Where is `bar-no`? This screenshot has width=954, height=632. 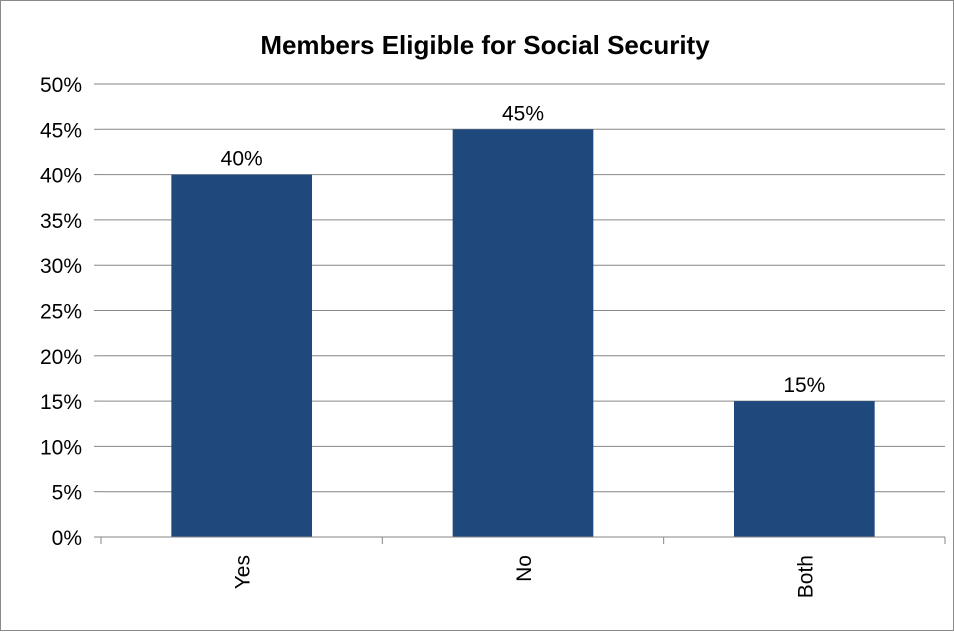
bar-no is located at coordinates (523, 333).